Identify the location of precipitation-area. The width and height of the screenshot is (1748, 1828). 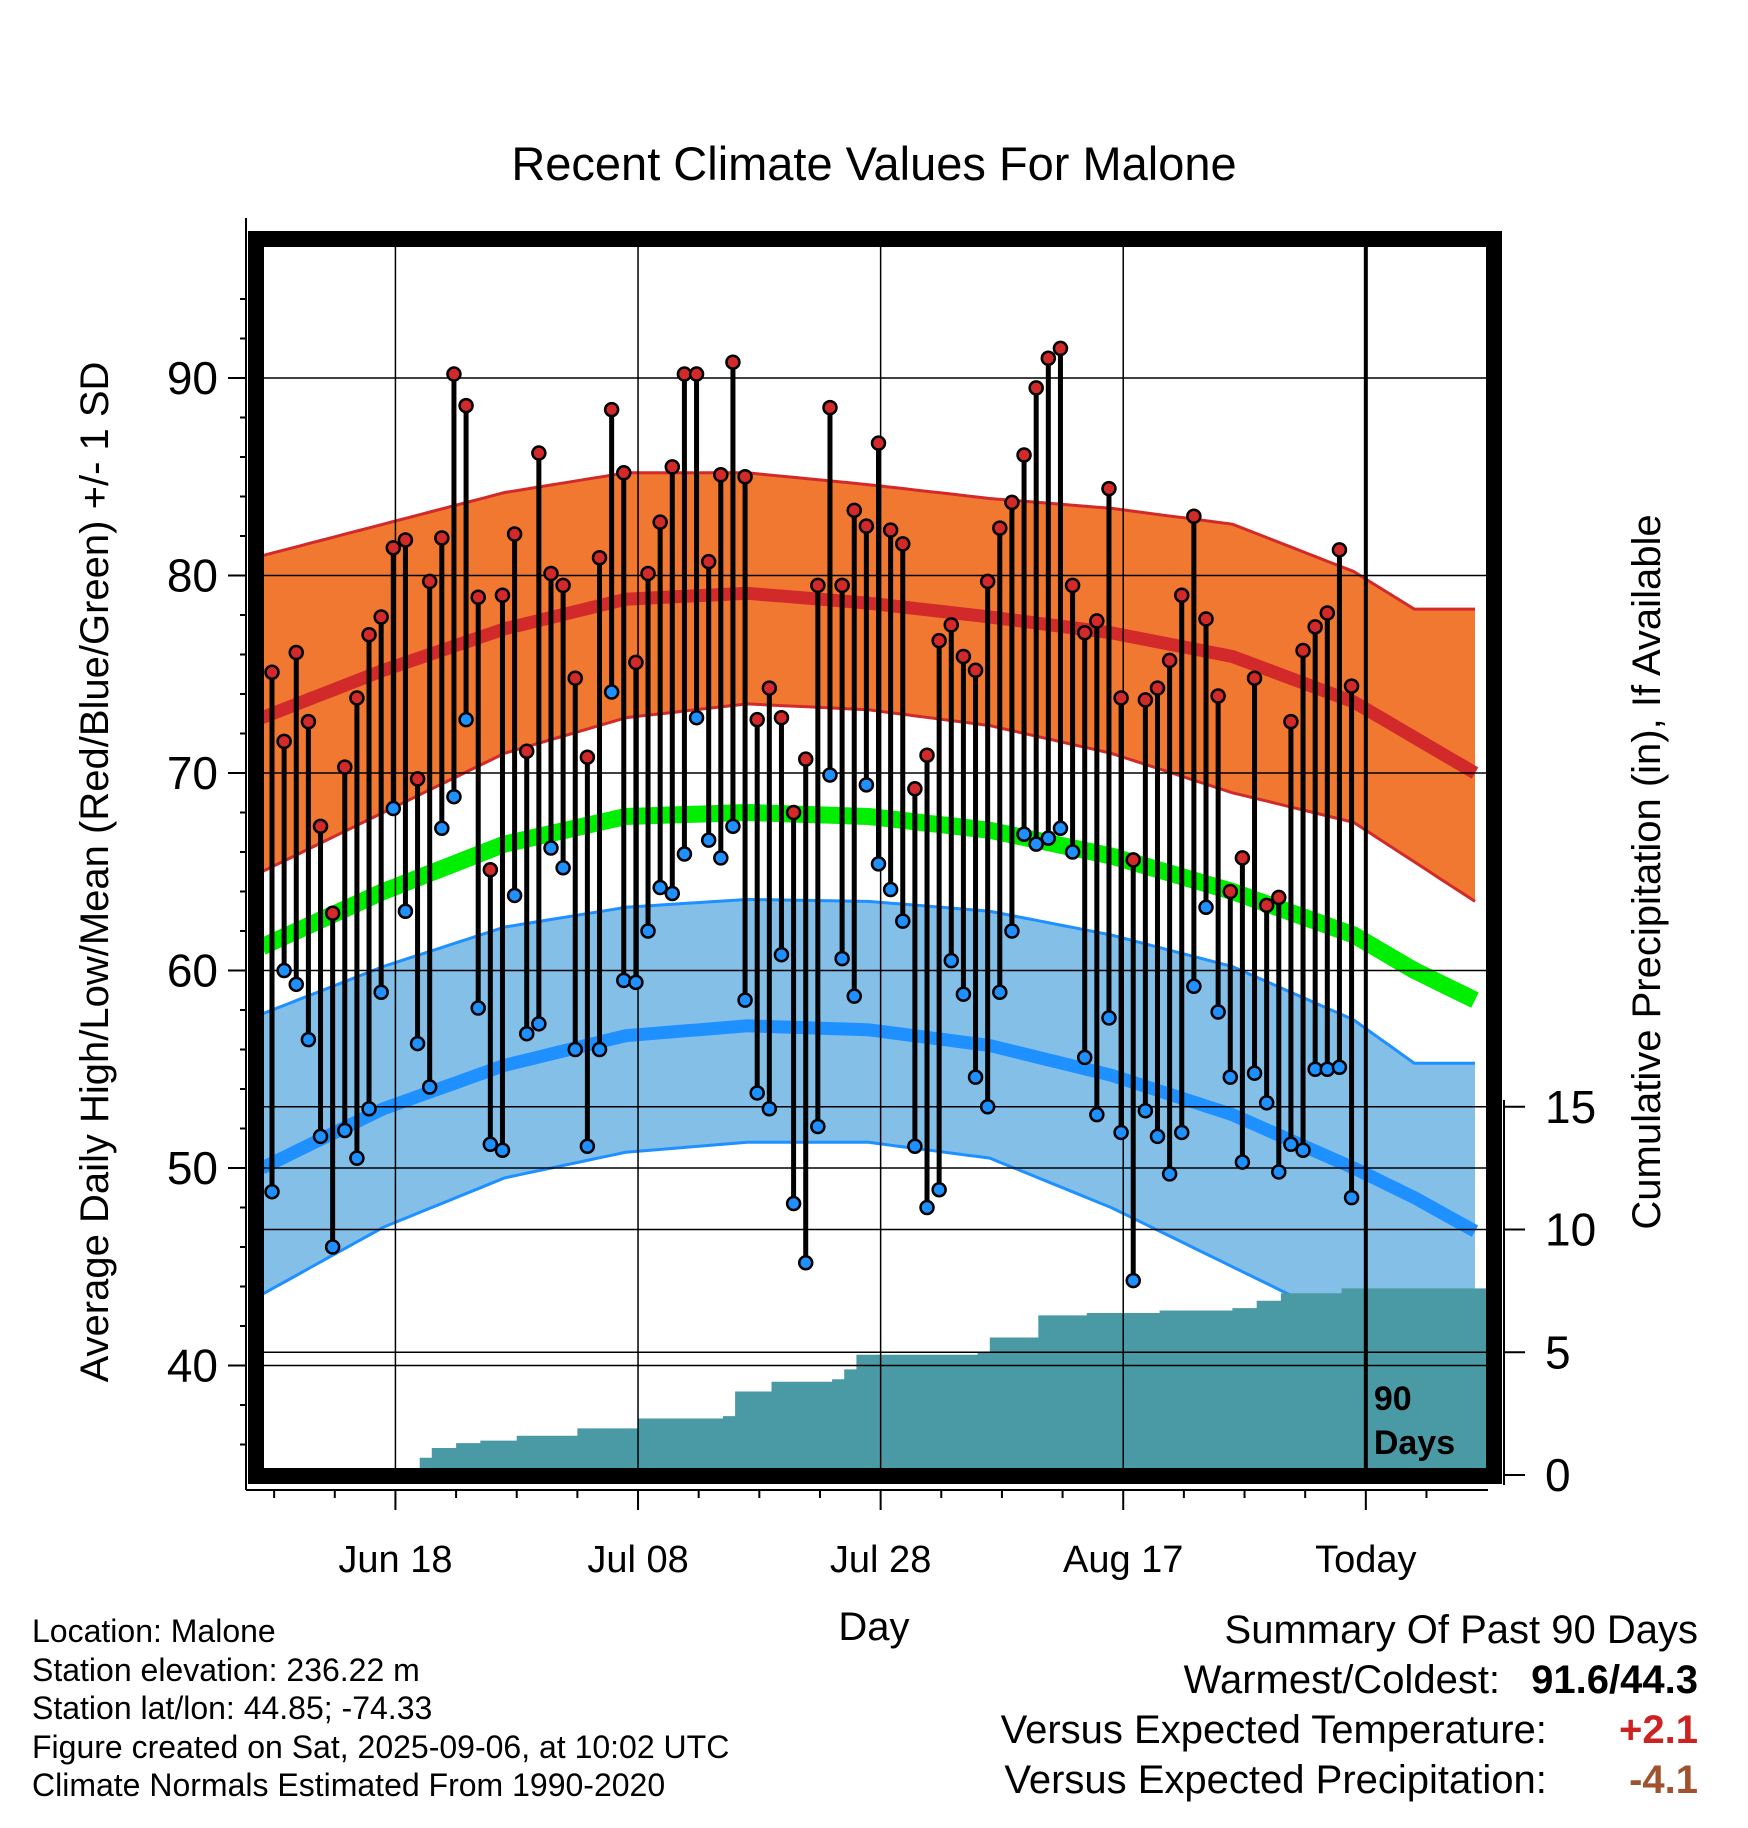
(947, 1379).